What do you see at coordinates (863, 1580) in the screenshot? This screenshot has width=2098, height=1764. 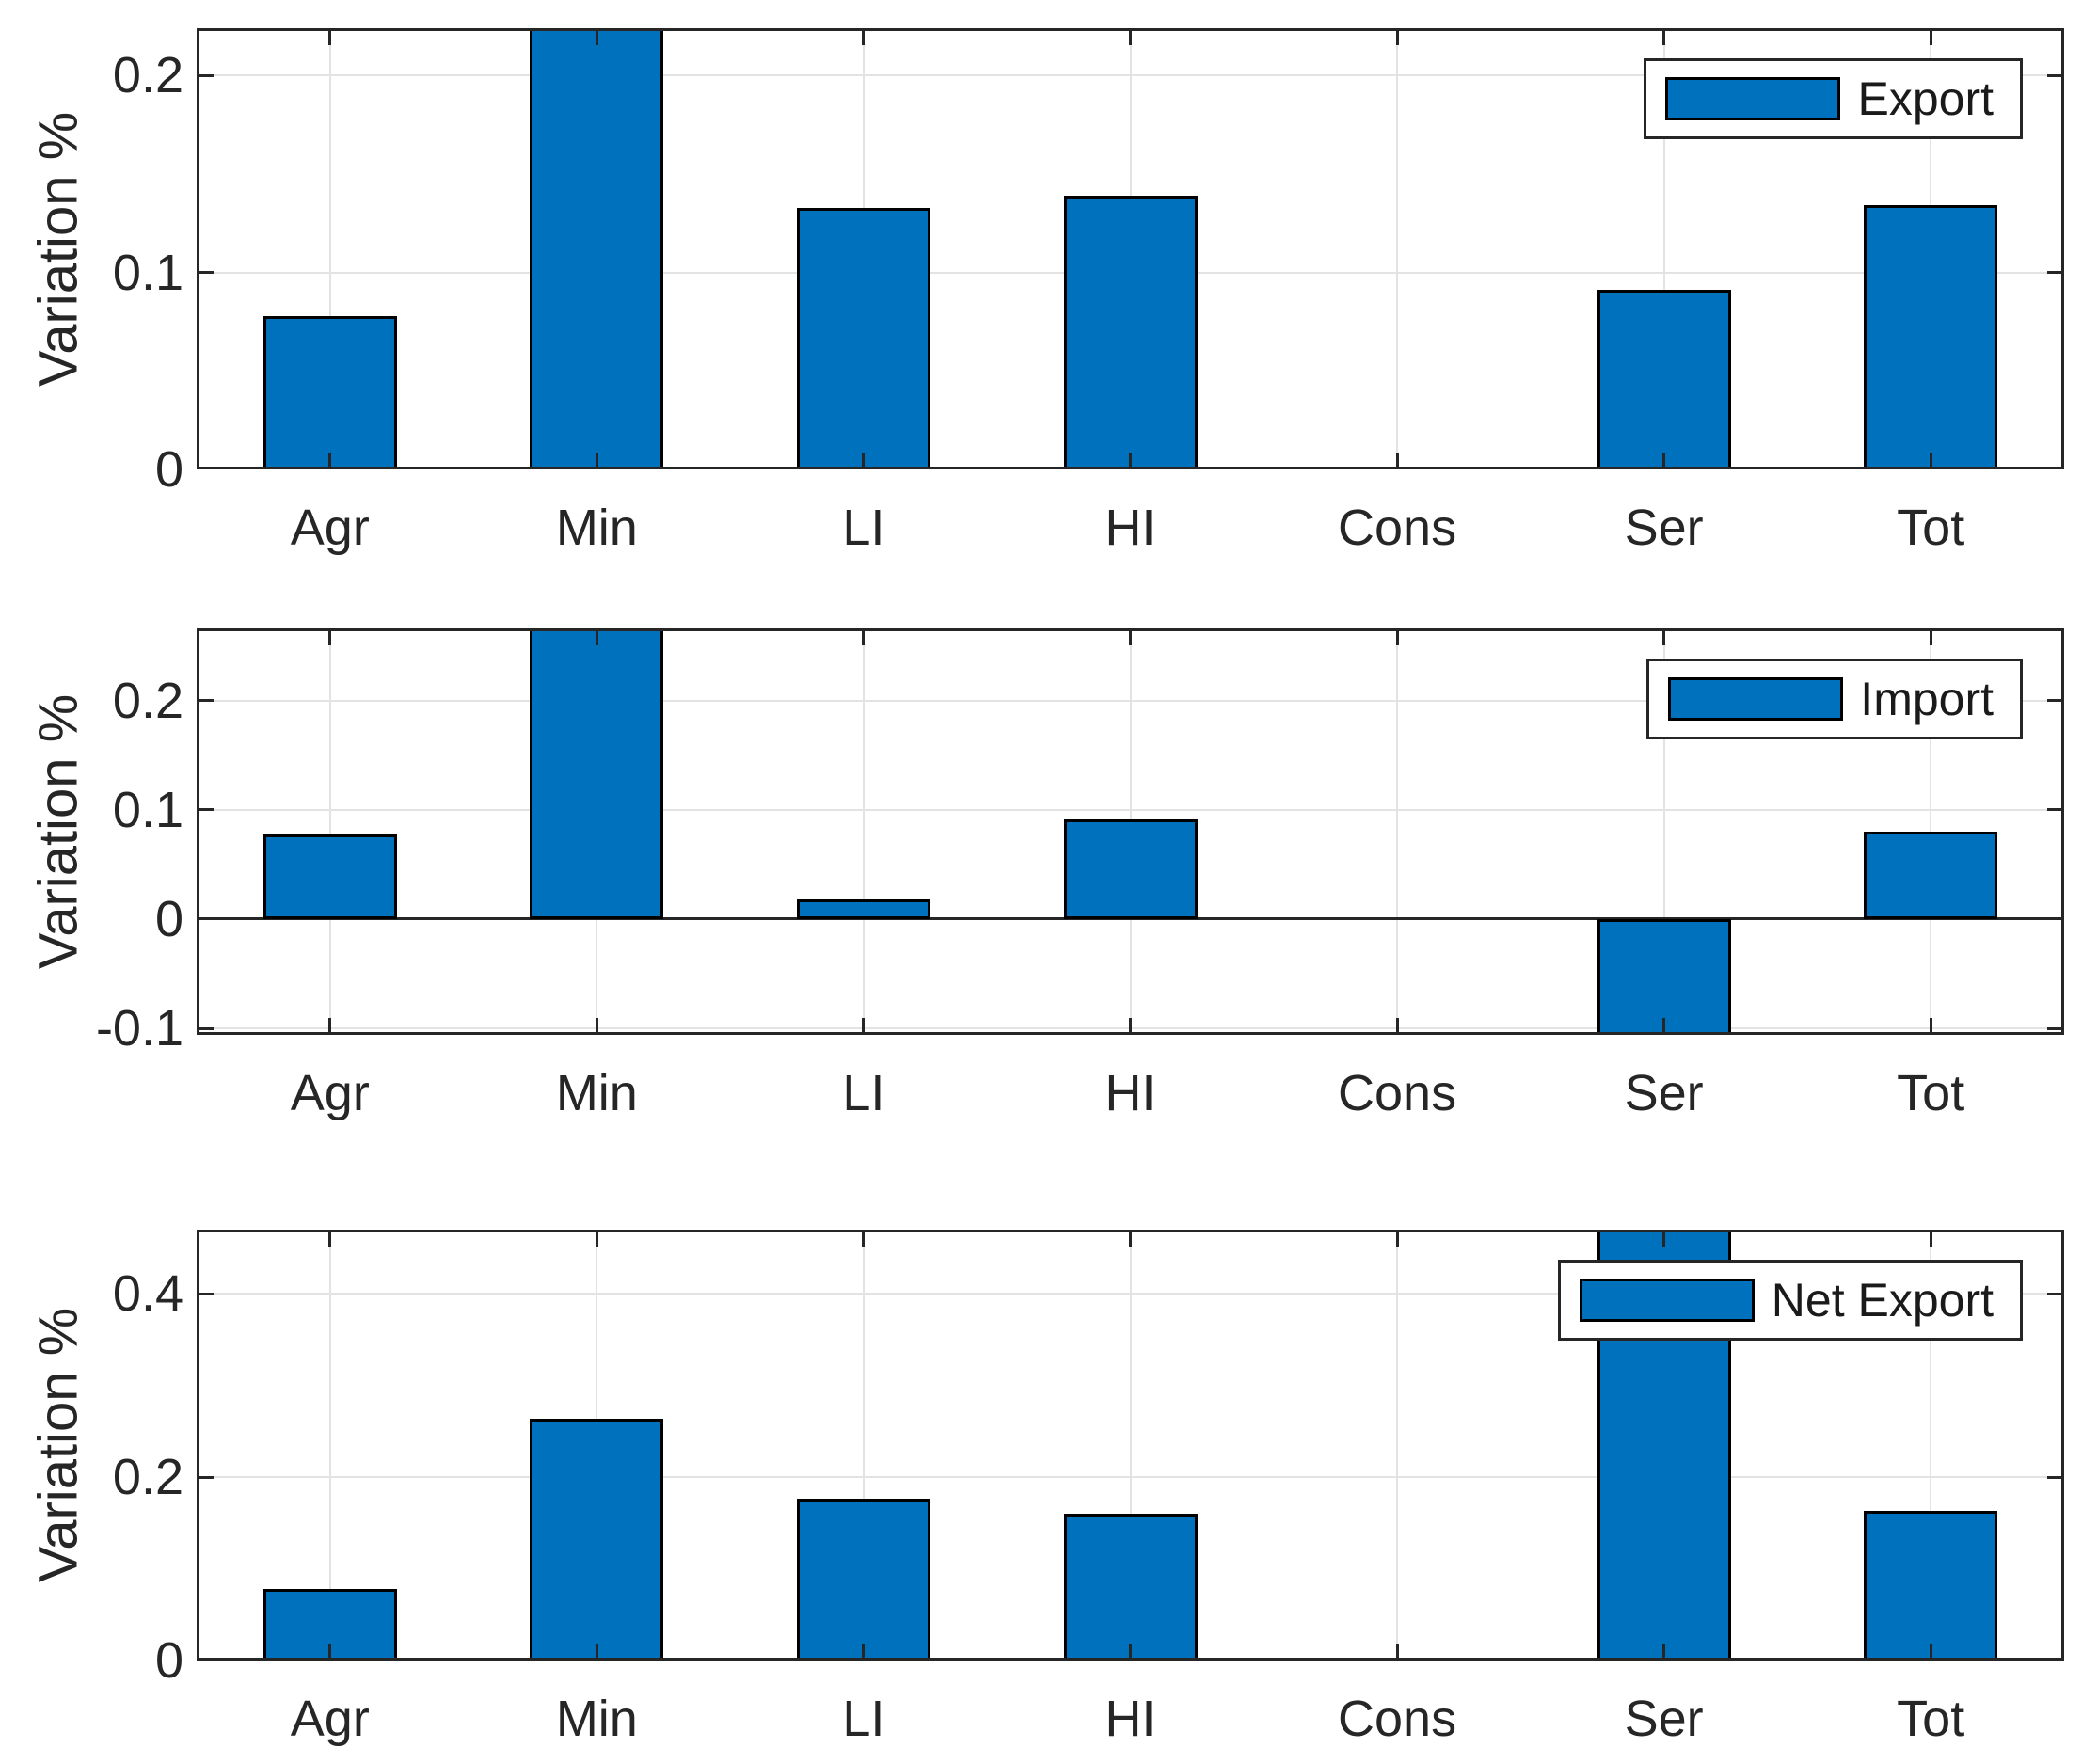 I see `bar-LI` at bounding box center [863, 1580].